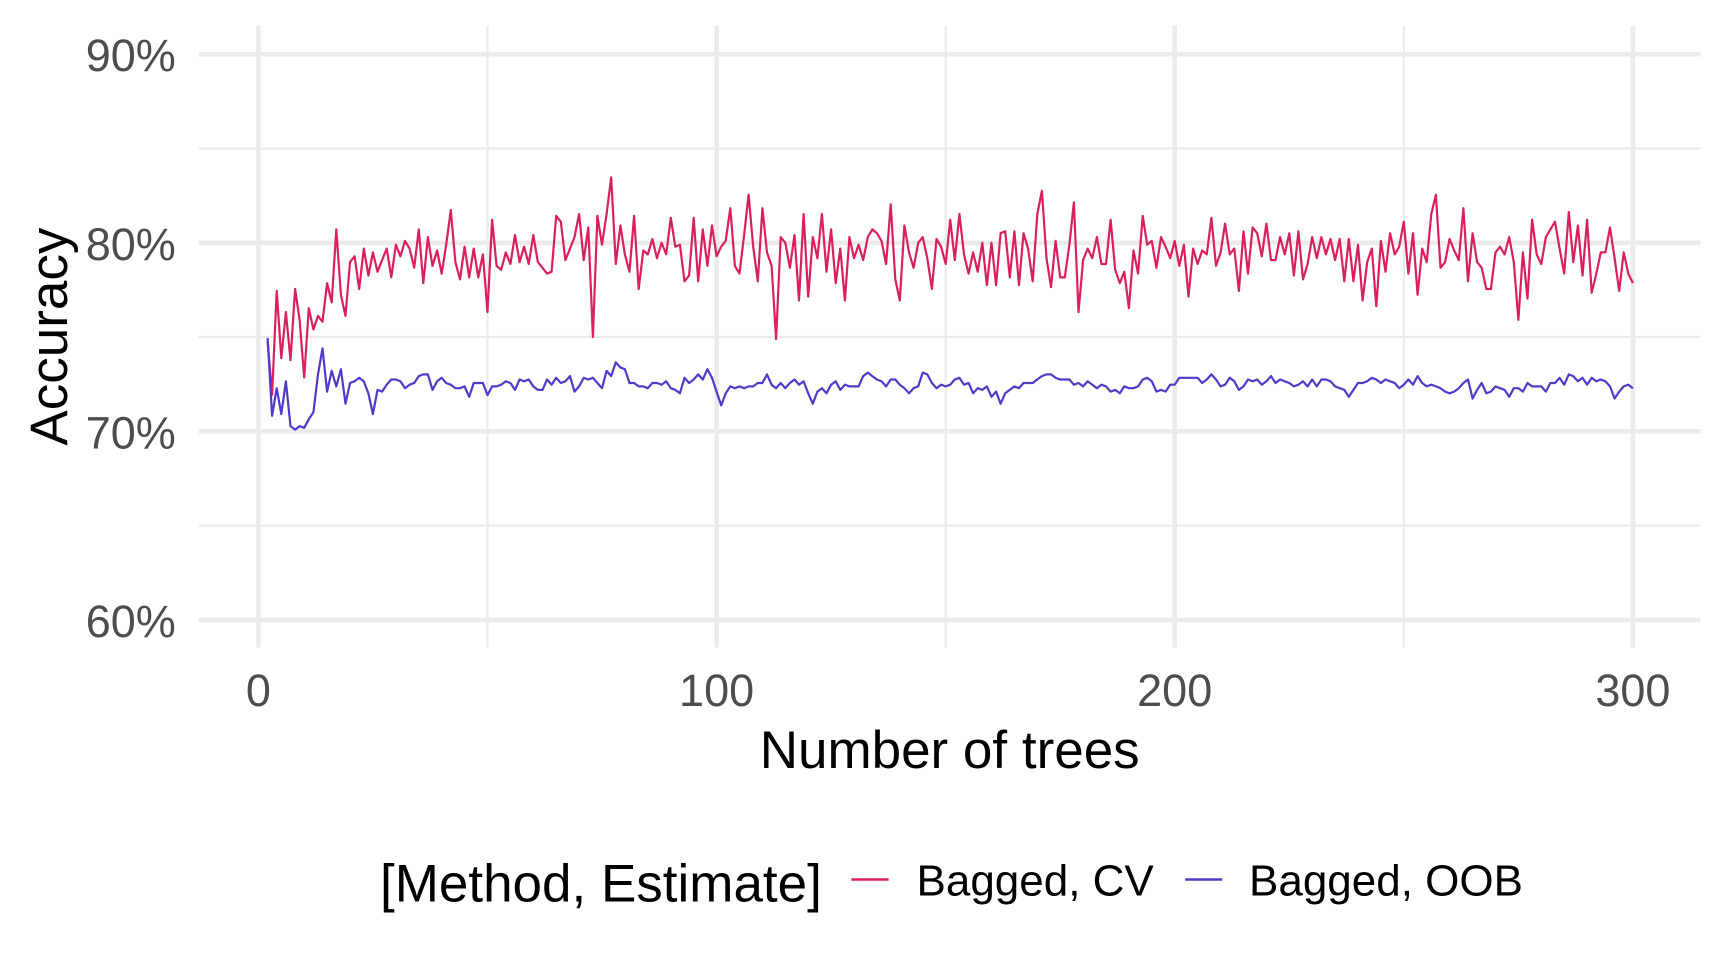 The image size is (1728, 965). Describe the element at coordinates (1174, 690) in the screenshot. I see `svg-text: 200` at that location.